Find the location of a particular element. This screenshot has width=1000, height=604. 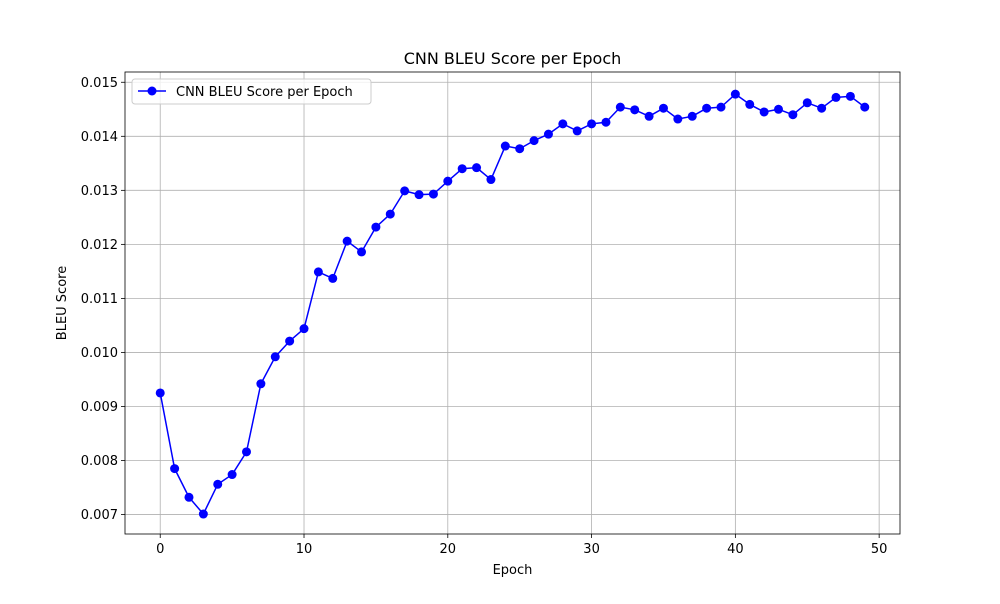

legend-marker-swatch is located at coordinates (152, 91).